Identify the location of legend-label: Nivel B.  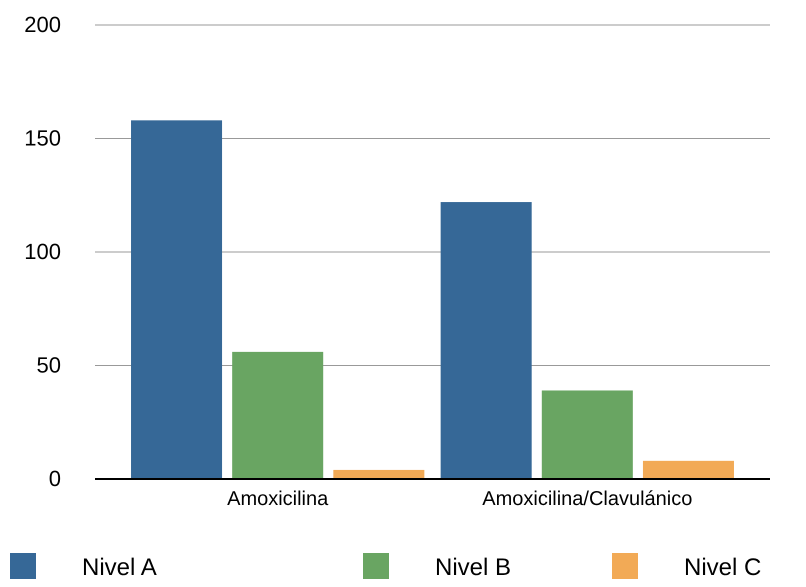
(473, 567).